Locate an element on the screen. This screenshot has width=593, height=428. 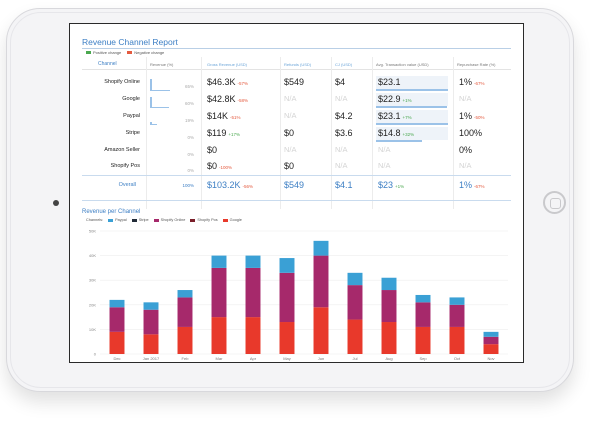
avg-transaction-cell-value: $22.9 is located at coordinates (389, 99).